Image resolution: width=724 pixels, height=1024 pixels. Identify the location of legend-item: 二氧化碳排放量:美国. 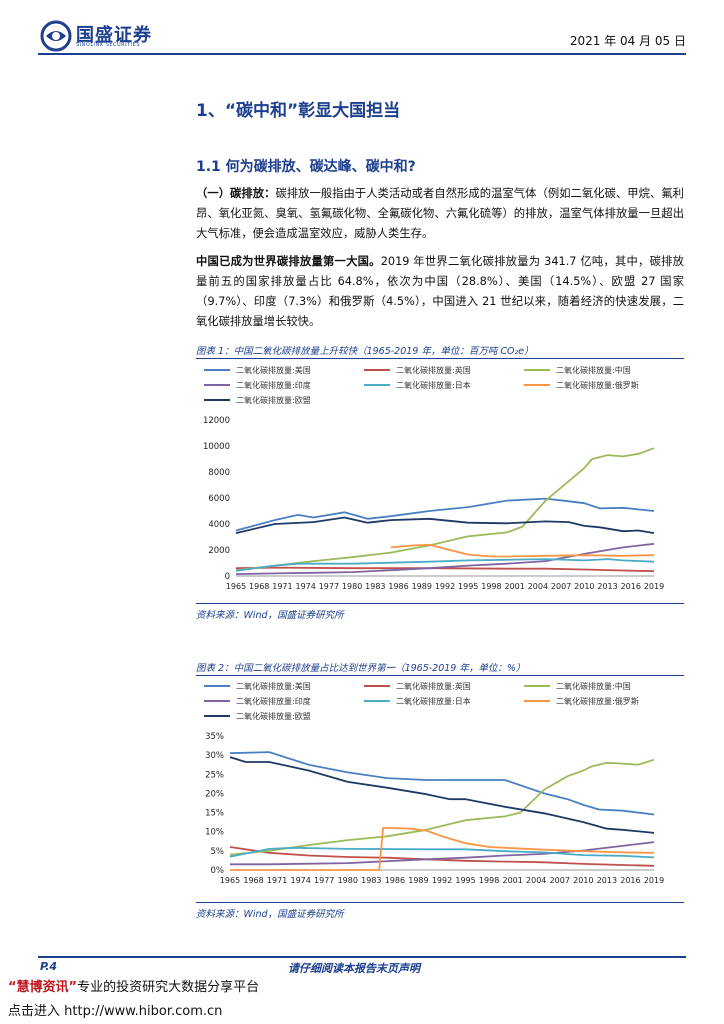
(257, 686).